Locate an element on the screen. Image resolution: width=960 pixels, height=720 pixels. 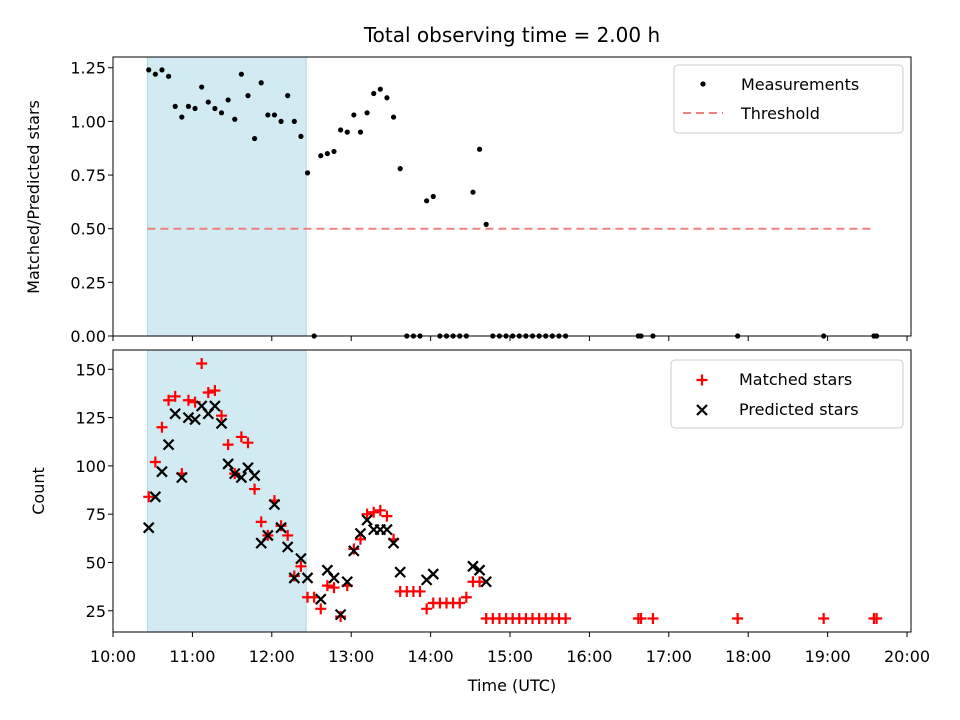
y-tick-label: 125 is located at coordinates (90, 418).